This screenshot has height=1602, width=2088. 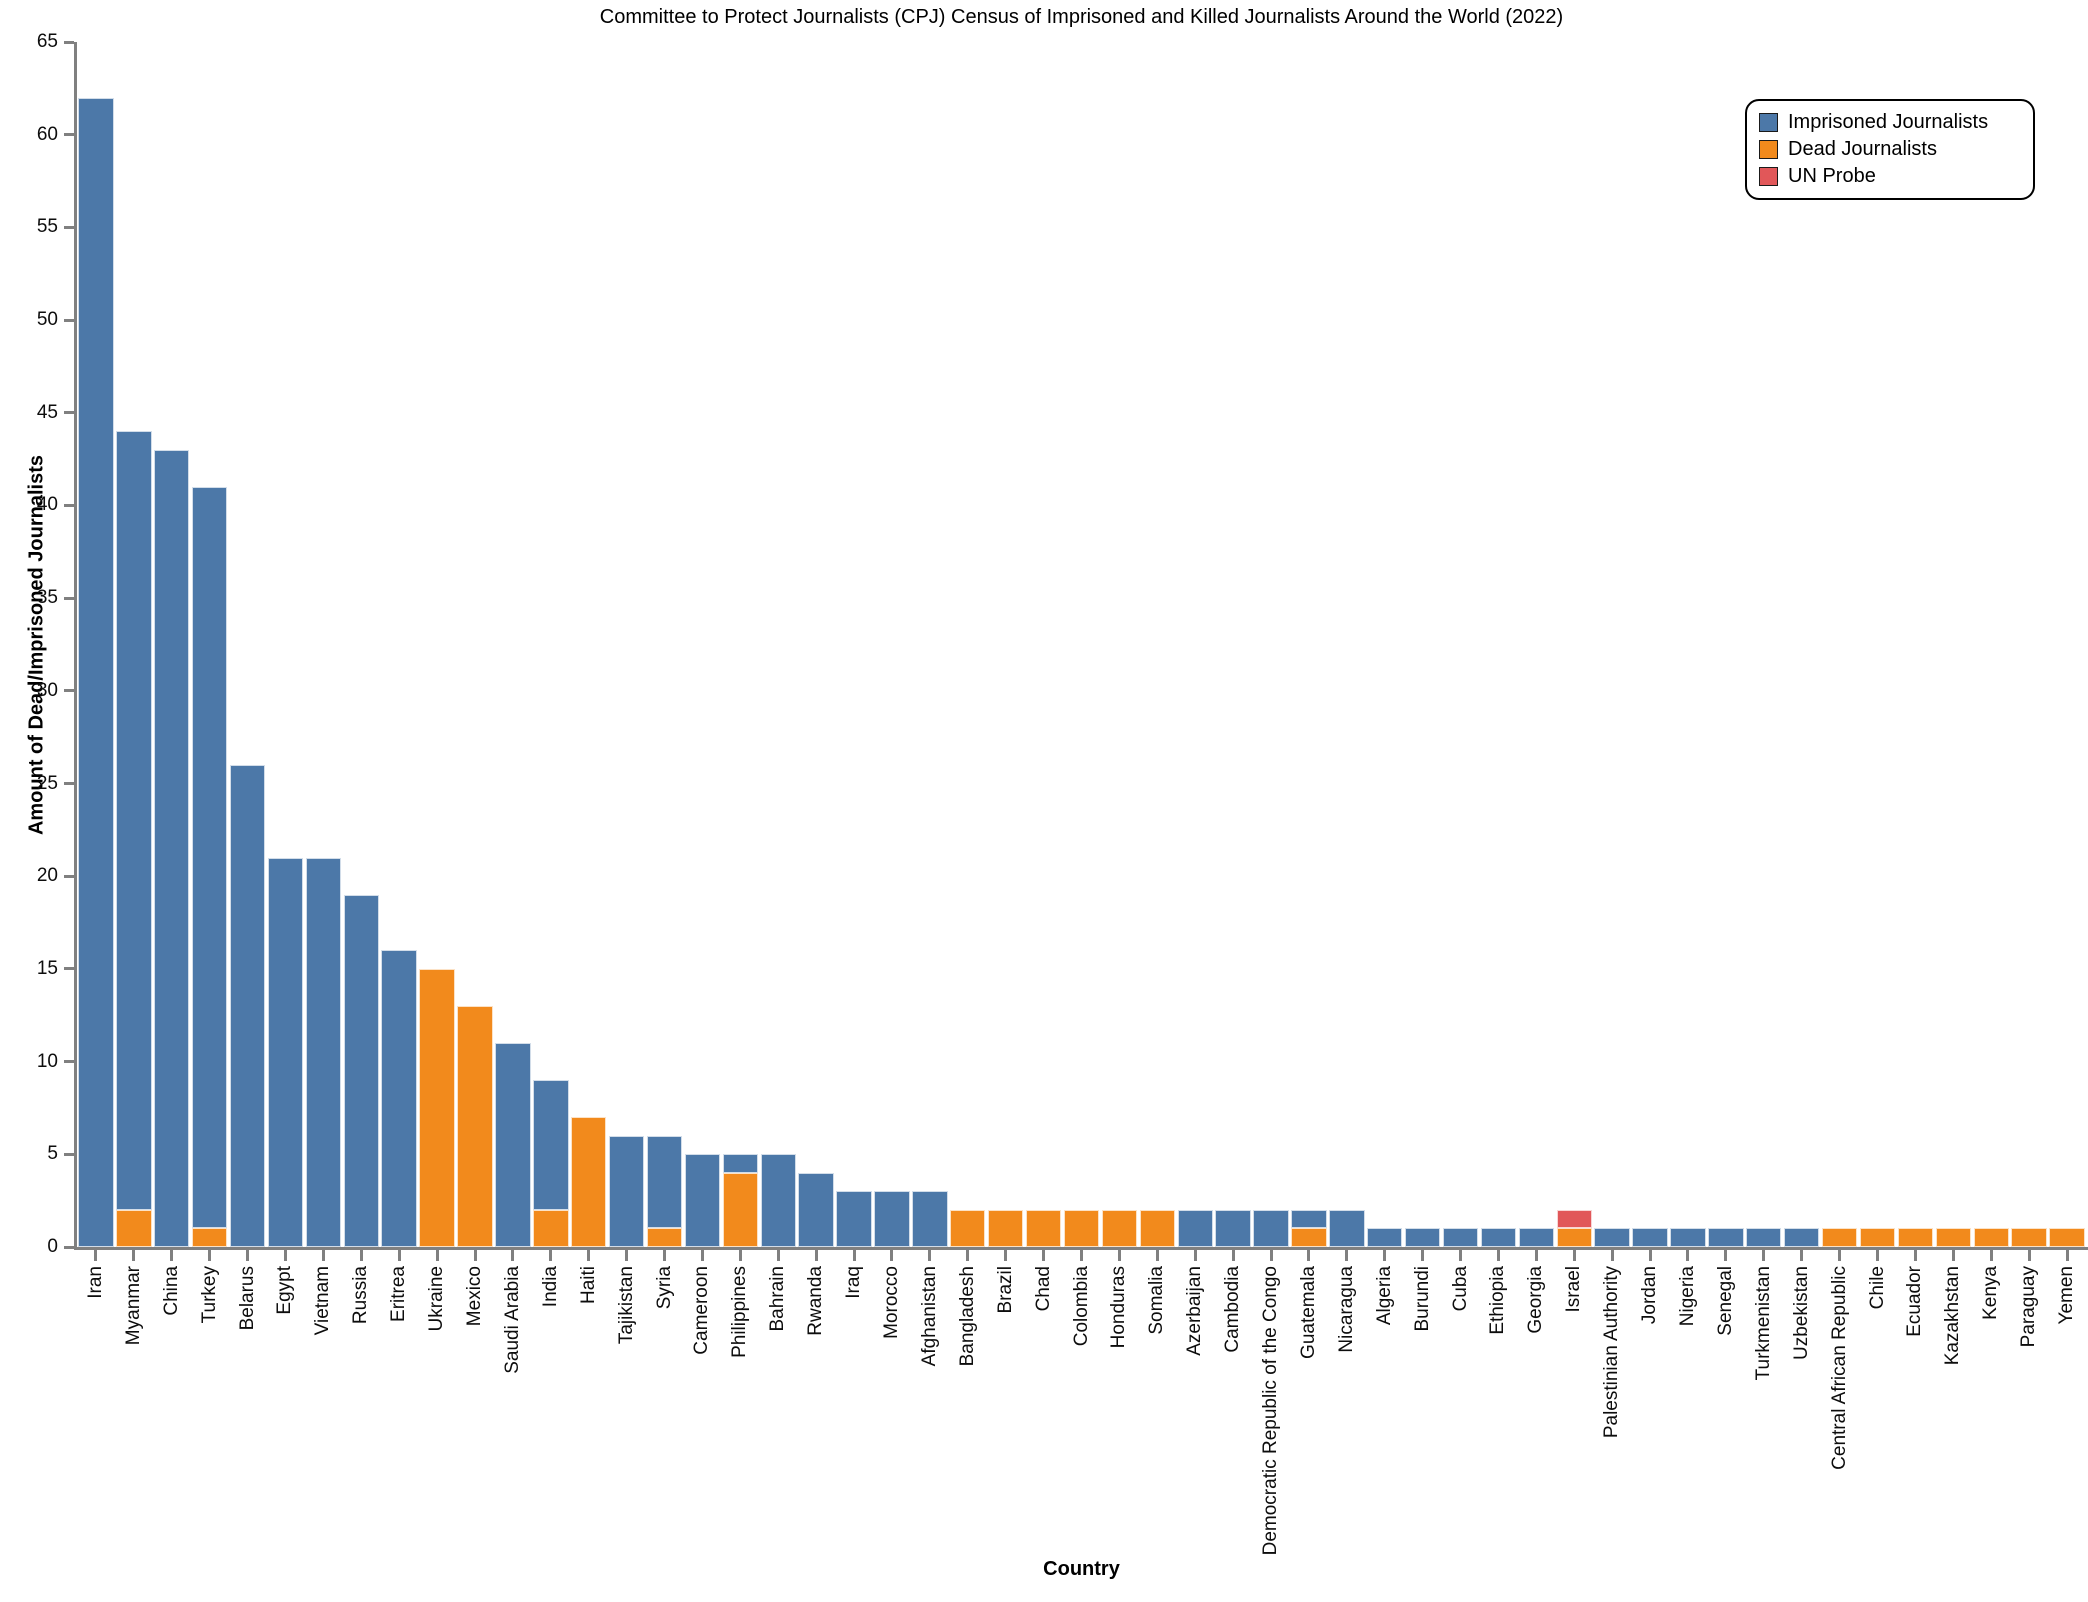 What do you see at coordinates (133, 1306) in the screenshot?
I see `x-tick-label: Myanmar` at bounding box center [133, 1306].